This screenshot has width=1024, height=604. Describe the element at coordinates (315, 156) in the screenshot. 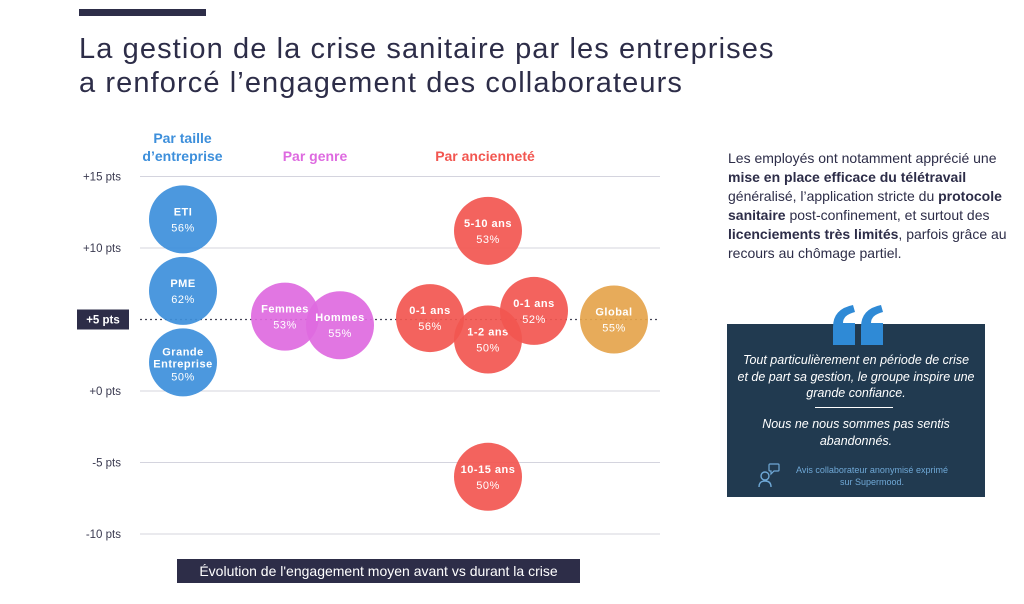

I see `group-label-genre: Par genre` at that location.